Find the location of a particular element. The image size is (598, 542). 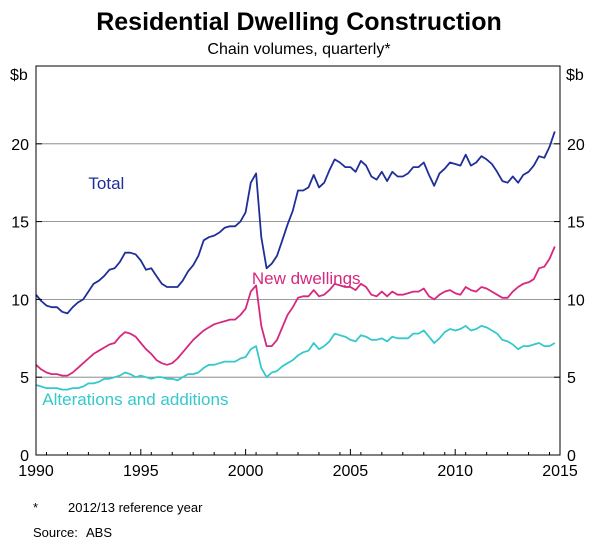

y-tick-labels-right: 0 5 10 15 20 is located at coordinates (576, 301).